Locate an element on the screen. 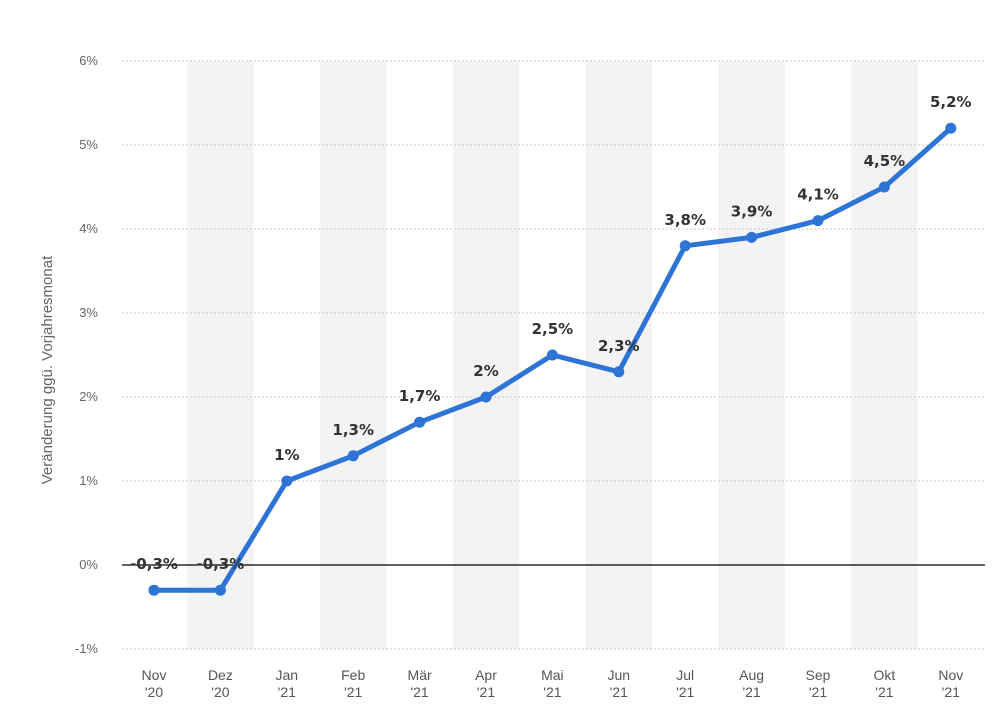 The image size is (1000, 720). data-label: 1,3% is located at coordinates (353, 430).